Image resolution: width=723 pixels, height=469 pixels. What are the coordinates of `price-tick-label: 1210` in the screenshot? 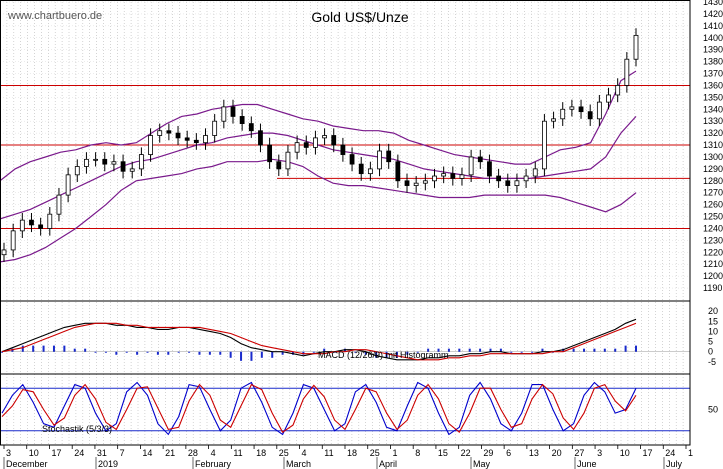 It's located at (713, 264).